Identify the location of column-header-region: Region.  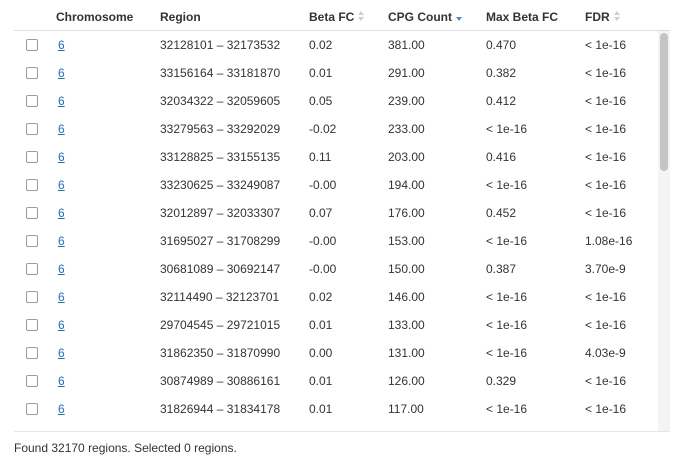
(180, 15).